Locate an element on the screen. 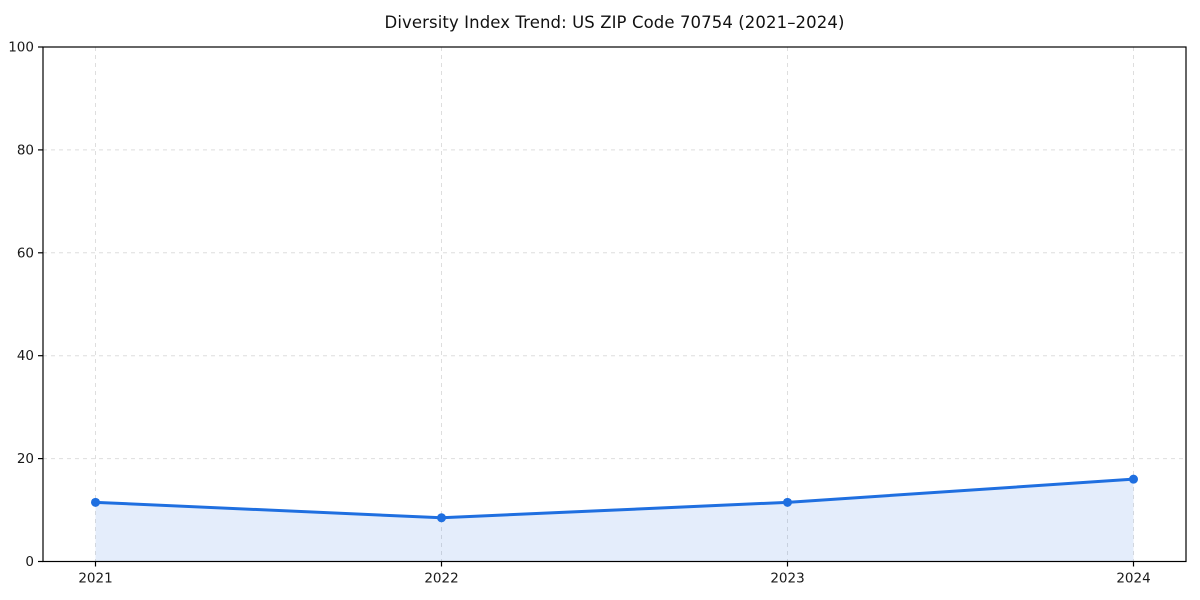 This screenshot has width=1200, height=600. series-area-fill is located at coordinates (614, 520).